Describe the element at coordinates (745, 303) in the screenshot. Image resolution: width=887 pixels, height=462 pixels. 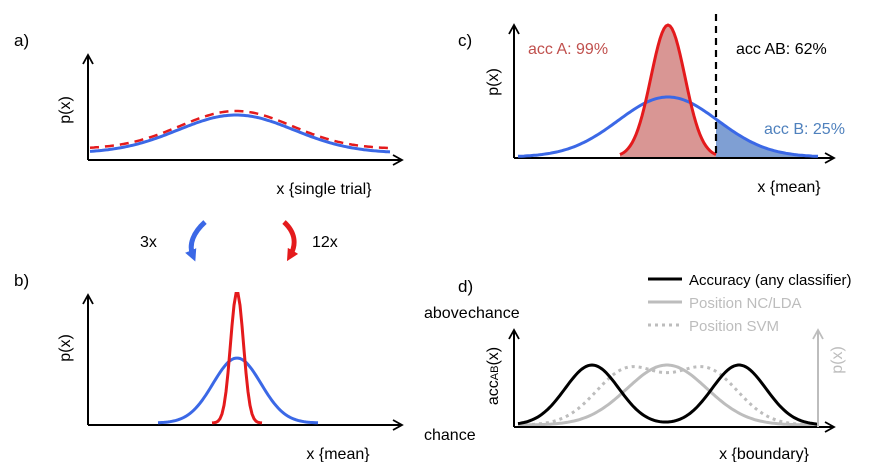
I see `legend-nc-lda-label: Position NC/LDA` at that location.